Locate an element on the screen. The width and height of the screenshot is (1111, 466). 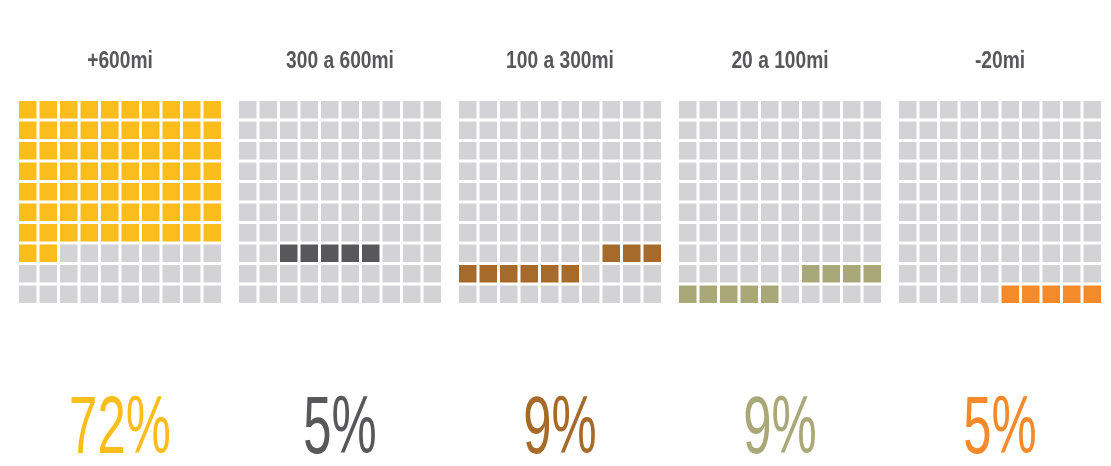
category-label: 300 a 600mi is located at coordinates (340, 59).